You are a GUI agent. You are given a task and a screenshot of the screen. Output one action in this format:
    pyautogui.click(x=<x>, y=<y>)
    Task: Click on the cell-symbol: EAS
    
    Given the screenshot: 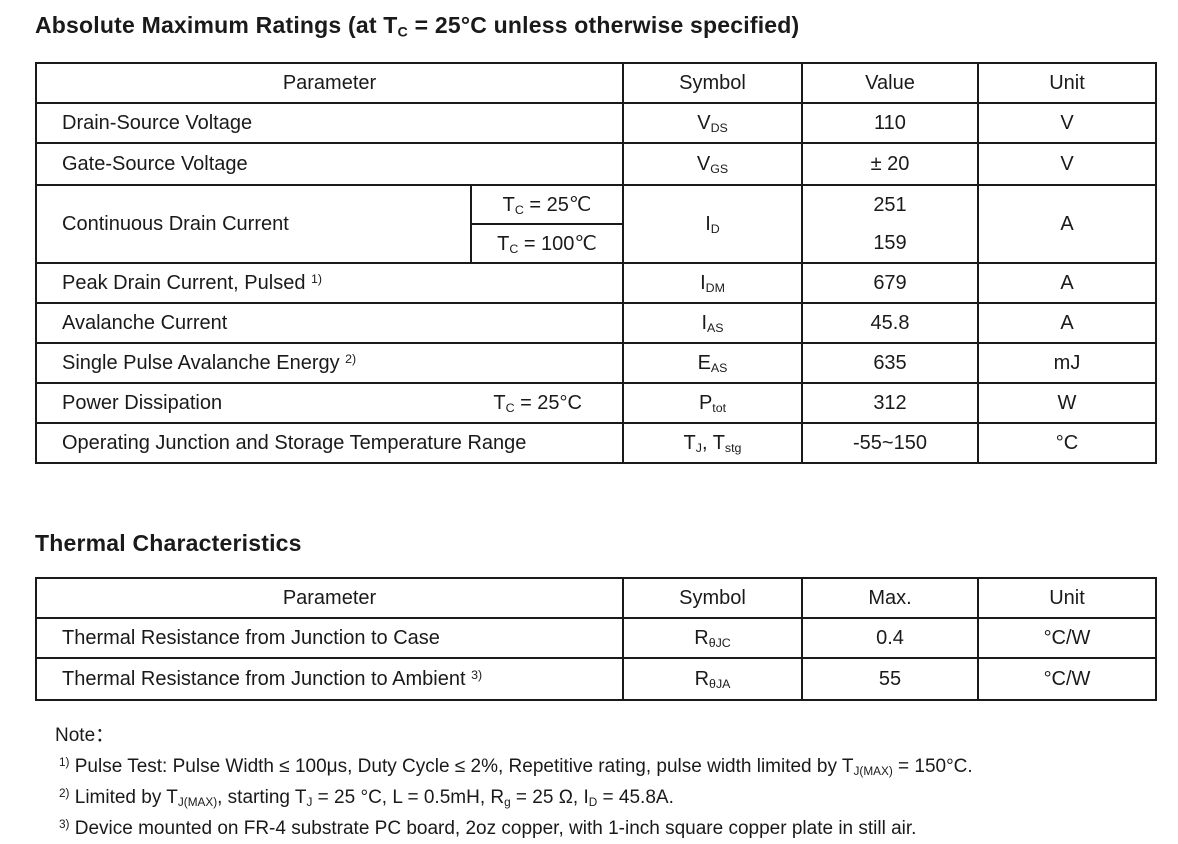 What is the action you would take?
    pyautogui.click(x=712, y=363)
    